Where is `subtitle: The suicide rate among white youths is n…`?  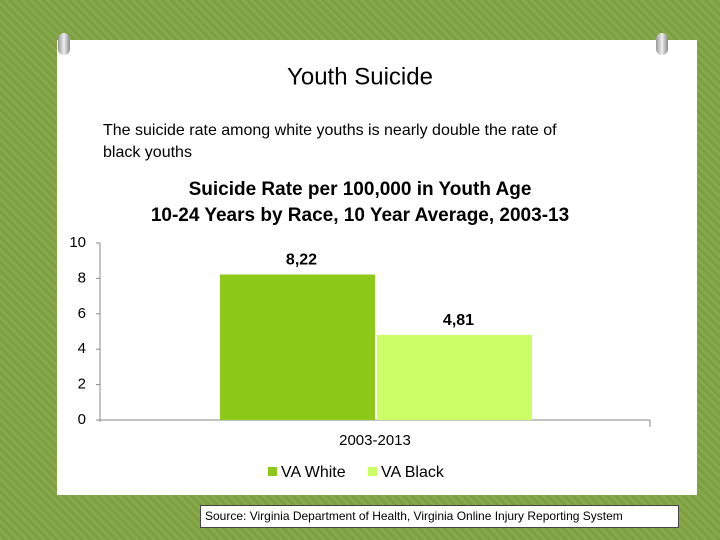
subtitle: The suicide rate among white youths is n… is located at coordinates (330, 141).